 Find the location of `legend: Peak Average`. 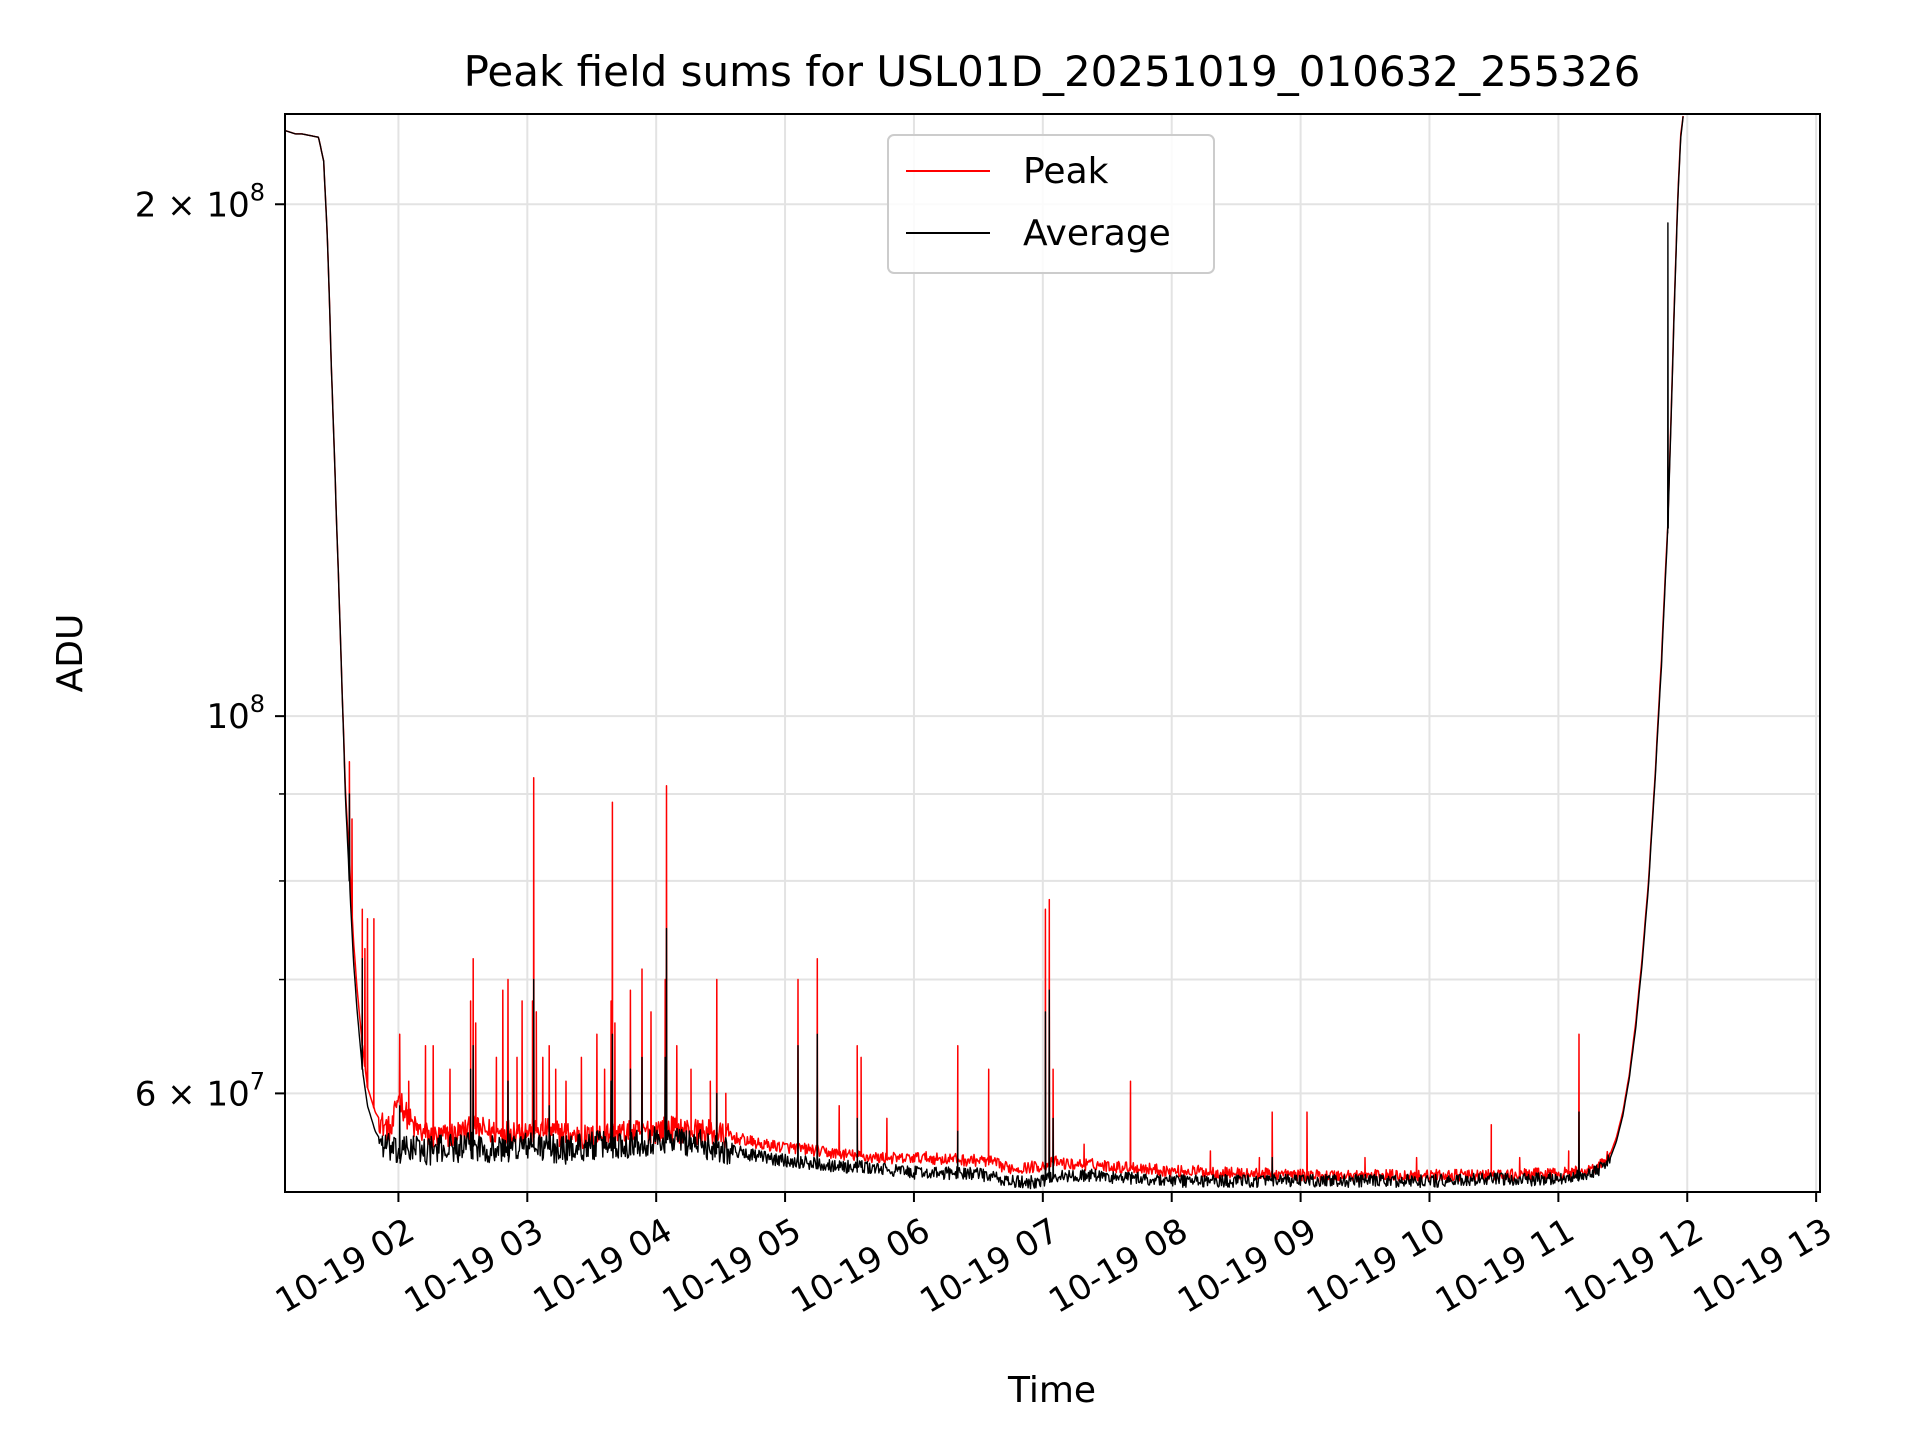

legend: Peak Average is located at coordinates (1051, 204).